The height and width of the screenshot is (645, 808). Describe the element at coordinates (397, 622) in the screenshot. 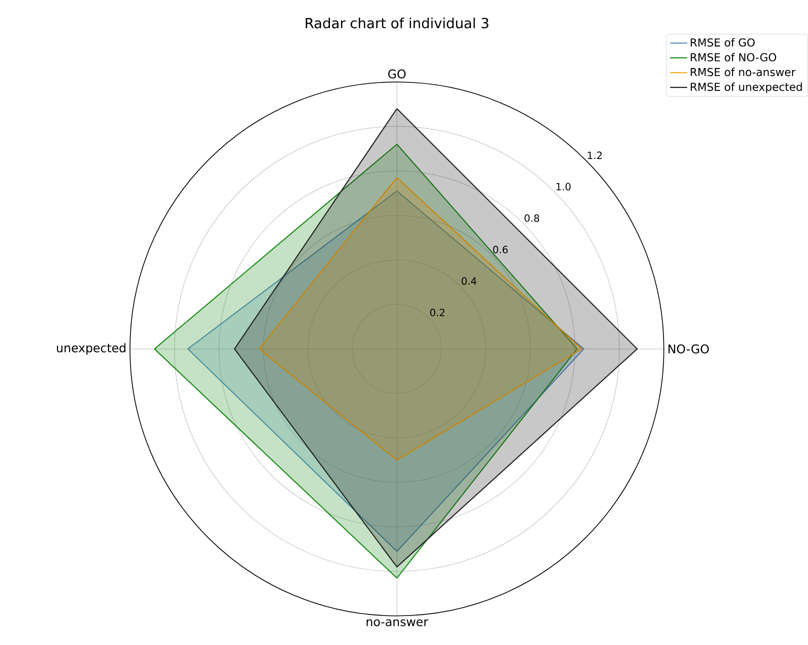

I see `spoke-label: no-answer` at that location.